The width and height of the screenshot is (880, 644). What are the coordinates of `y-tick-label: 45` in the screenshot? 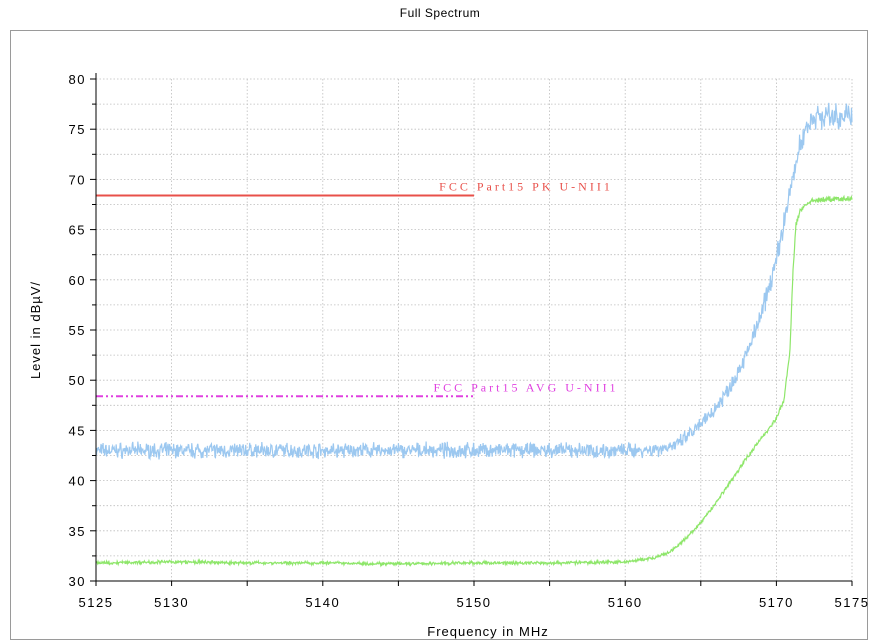 It's located at (77, 430).